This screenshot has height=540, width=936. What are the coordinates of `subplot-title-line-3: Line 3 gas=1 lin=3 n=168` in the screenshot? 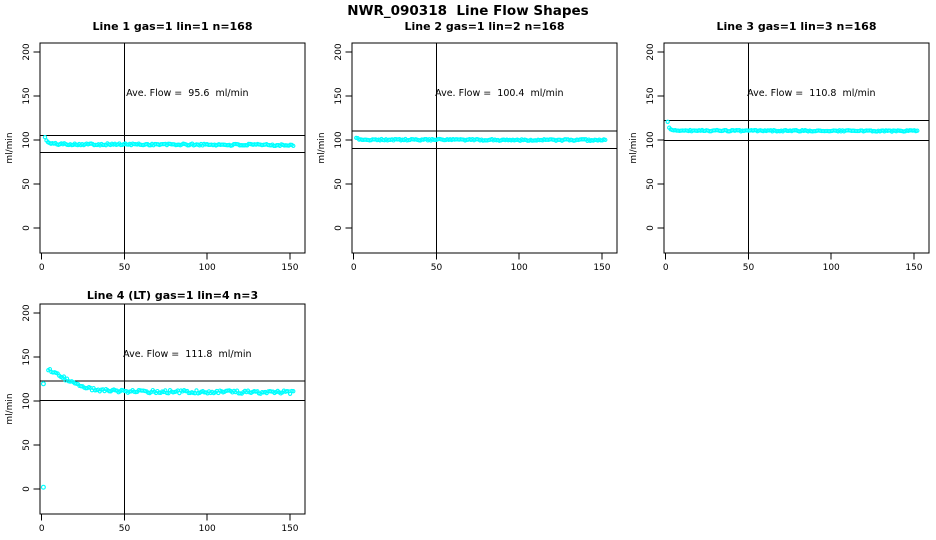 It's located at (796, 26).